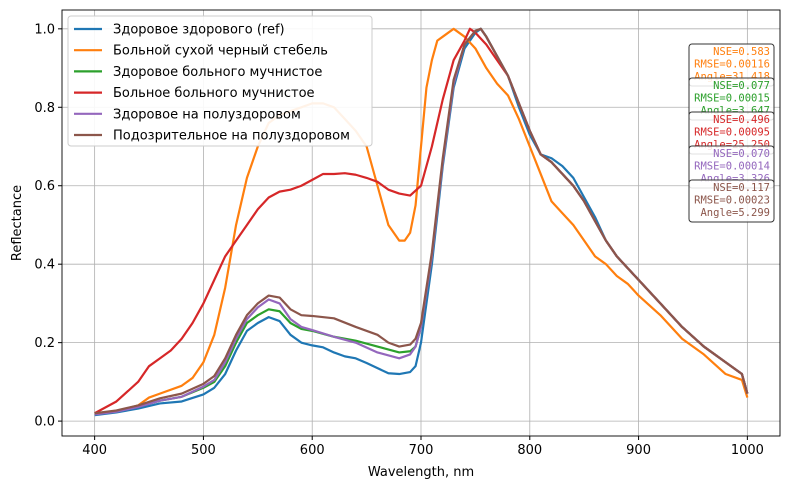  I want to click on x-tick-label: 900, so click(638, 450).